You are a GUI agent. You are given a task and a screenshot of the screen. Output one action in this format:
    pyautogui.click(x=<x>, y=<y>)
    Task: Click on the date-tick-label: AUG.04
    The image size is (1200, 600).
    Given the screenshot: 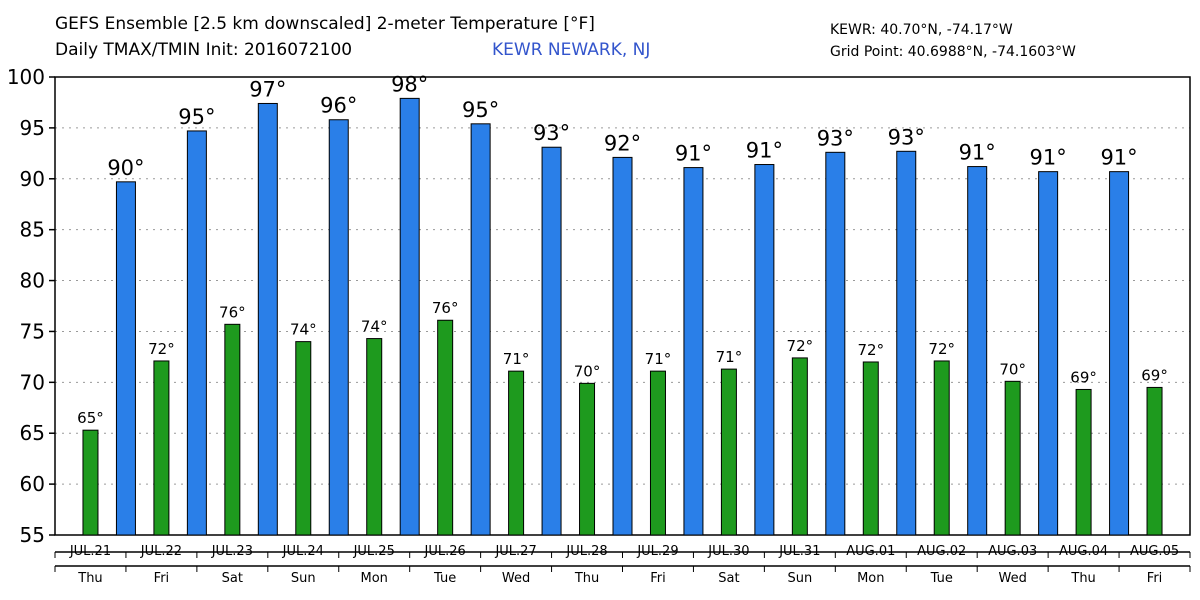 What is the action you would take?
    pyautogui.click(x=1083, y=551)
    